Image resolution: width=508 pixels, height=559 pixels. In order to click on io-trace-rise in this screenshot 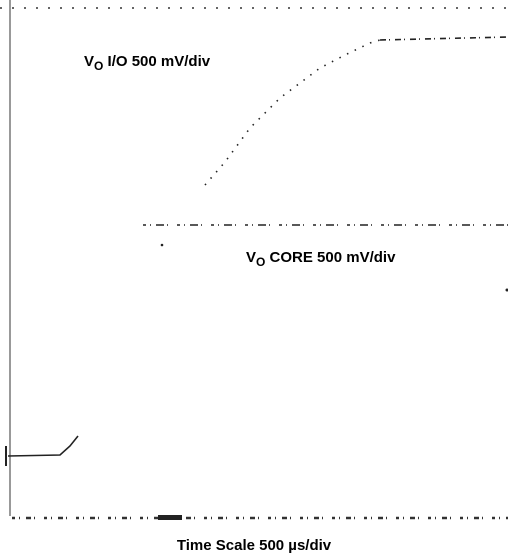, I will do `click(292, 112)`.